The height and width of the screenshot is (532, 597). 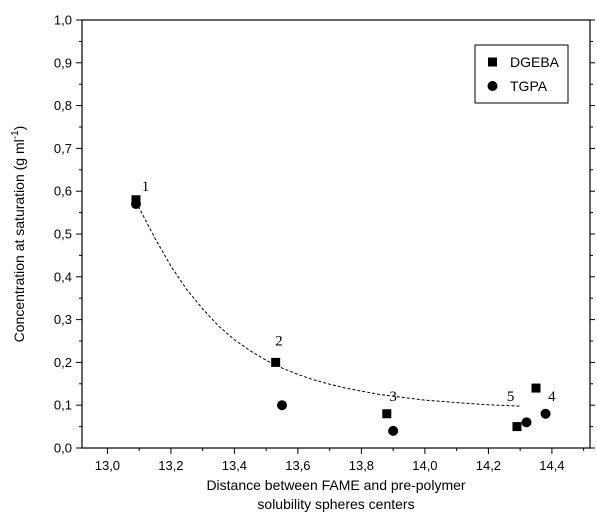 I want to click on y-tick-label: 0,5, so click(x=63, y=234).